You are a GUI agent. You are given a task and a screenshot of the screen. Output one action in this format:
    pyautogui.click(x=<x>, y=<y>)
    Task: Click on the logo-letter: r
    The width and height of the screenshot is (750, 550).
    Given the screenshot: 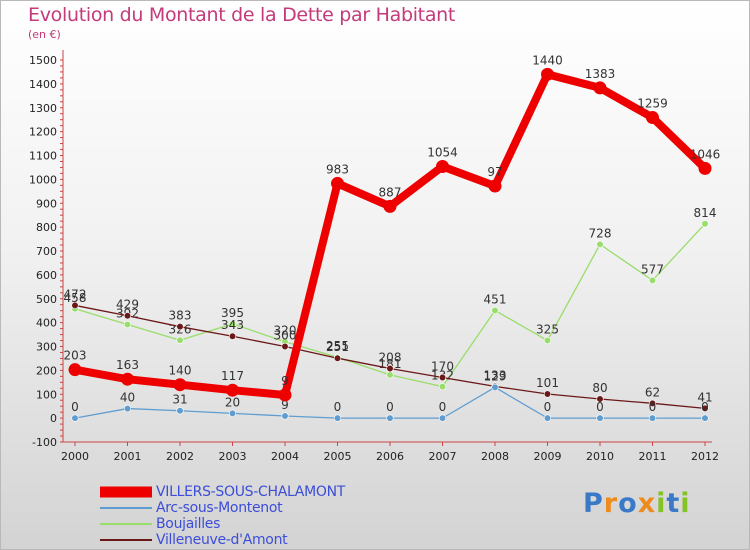 What is the action you would take?
    pyautogui.click(x=611, y=503)
    